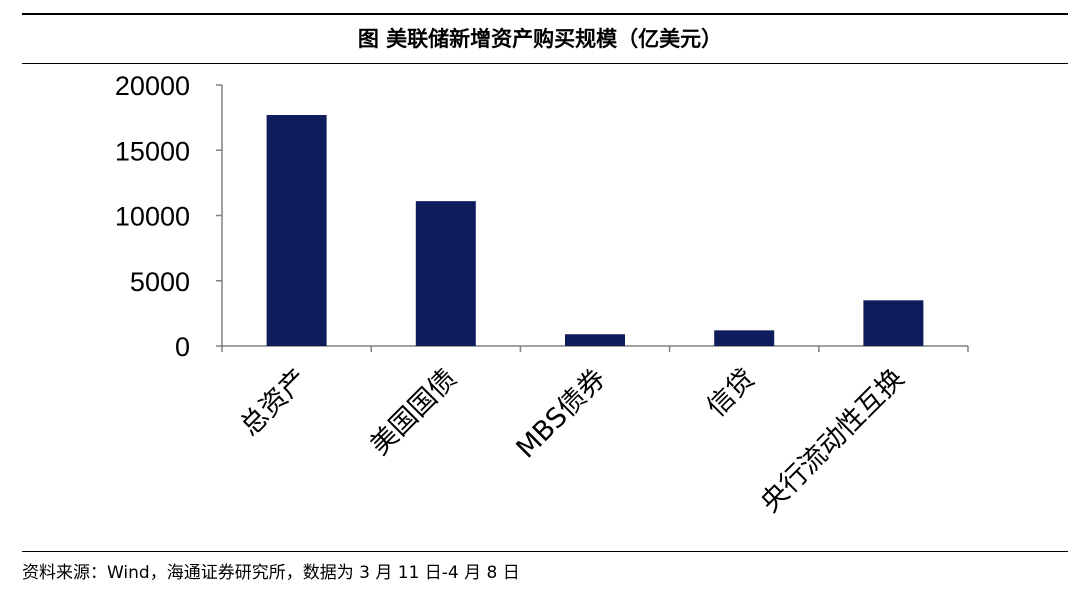  Describe the element at coordinates (182, 347) in the screenshot. I see `y-tick-label: 0` at that location.